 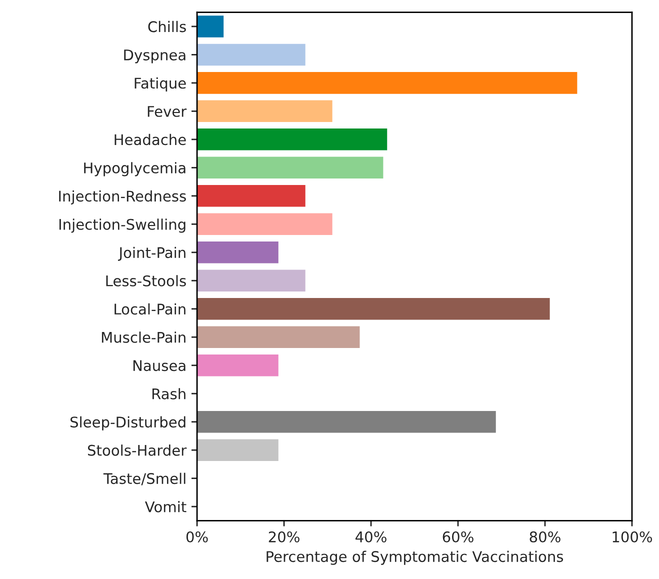 What do you see at coordinates (144, 337) in the screenshot?
I see `y-tick-label: Muscle-Pain` at bounding box center [144, 337].